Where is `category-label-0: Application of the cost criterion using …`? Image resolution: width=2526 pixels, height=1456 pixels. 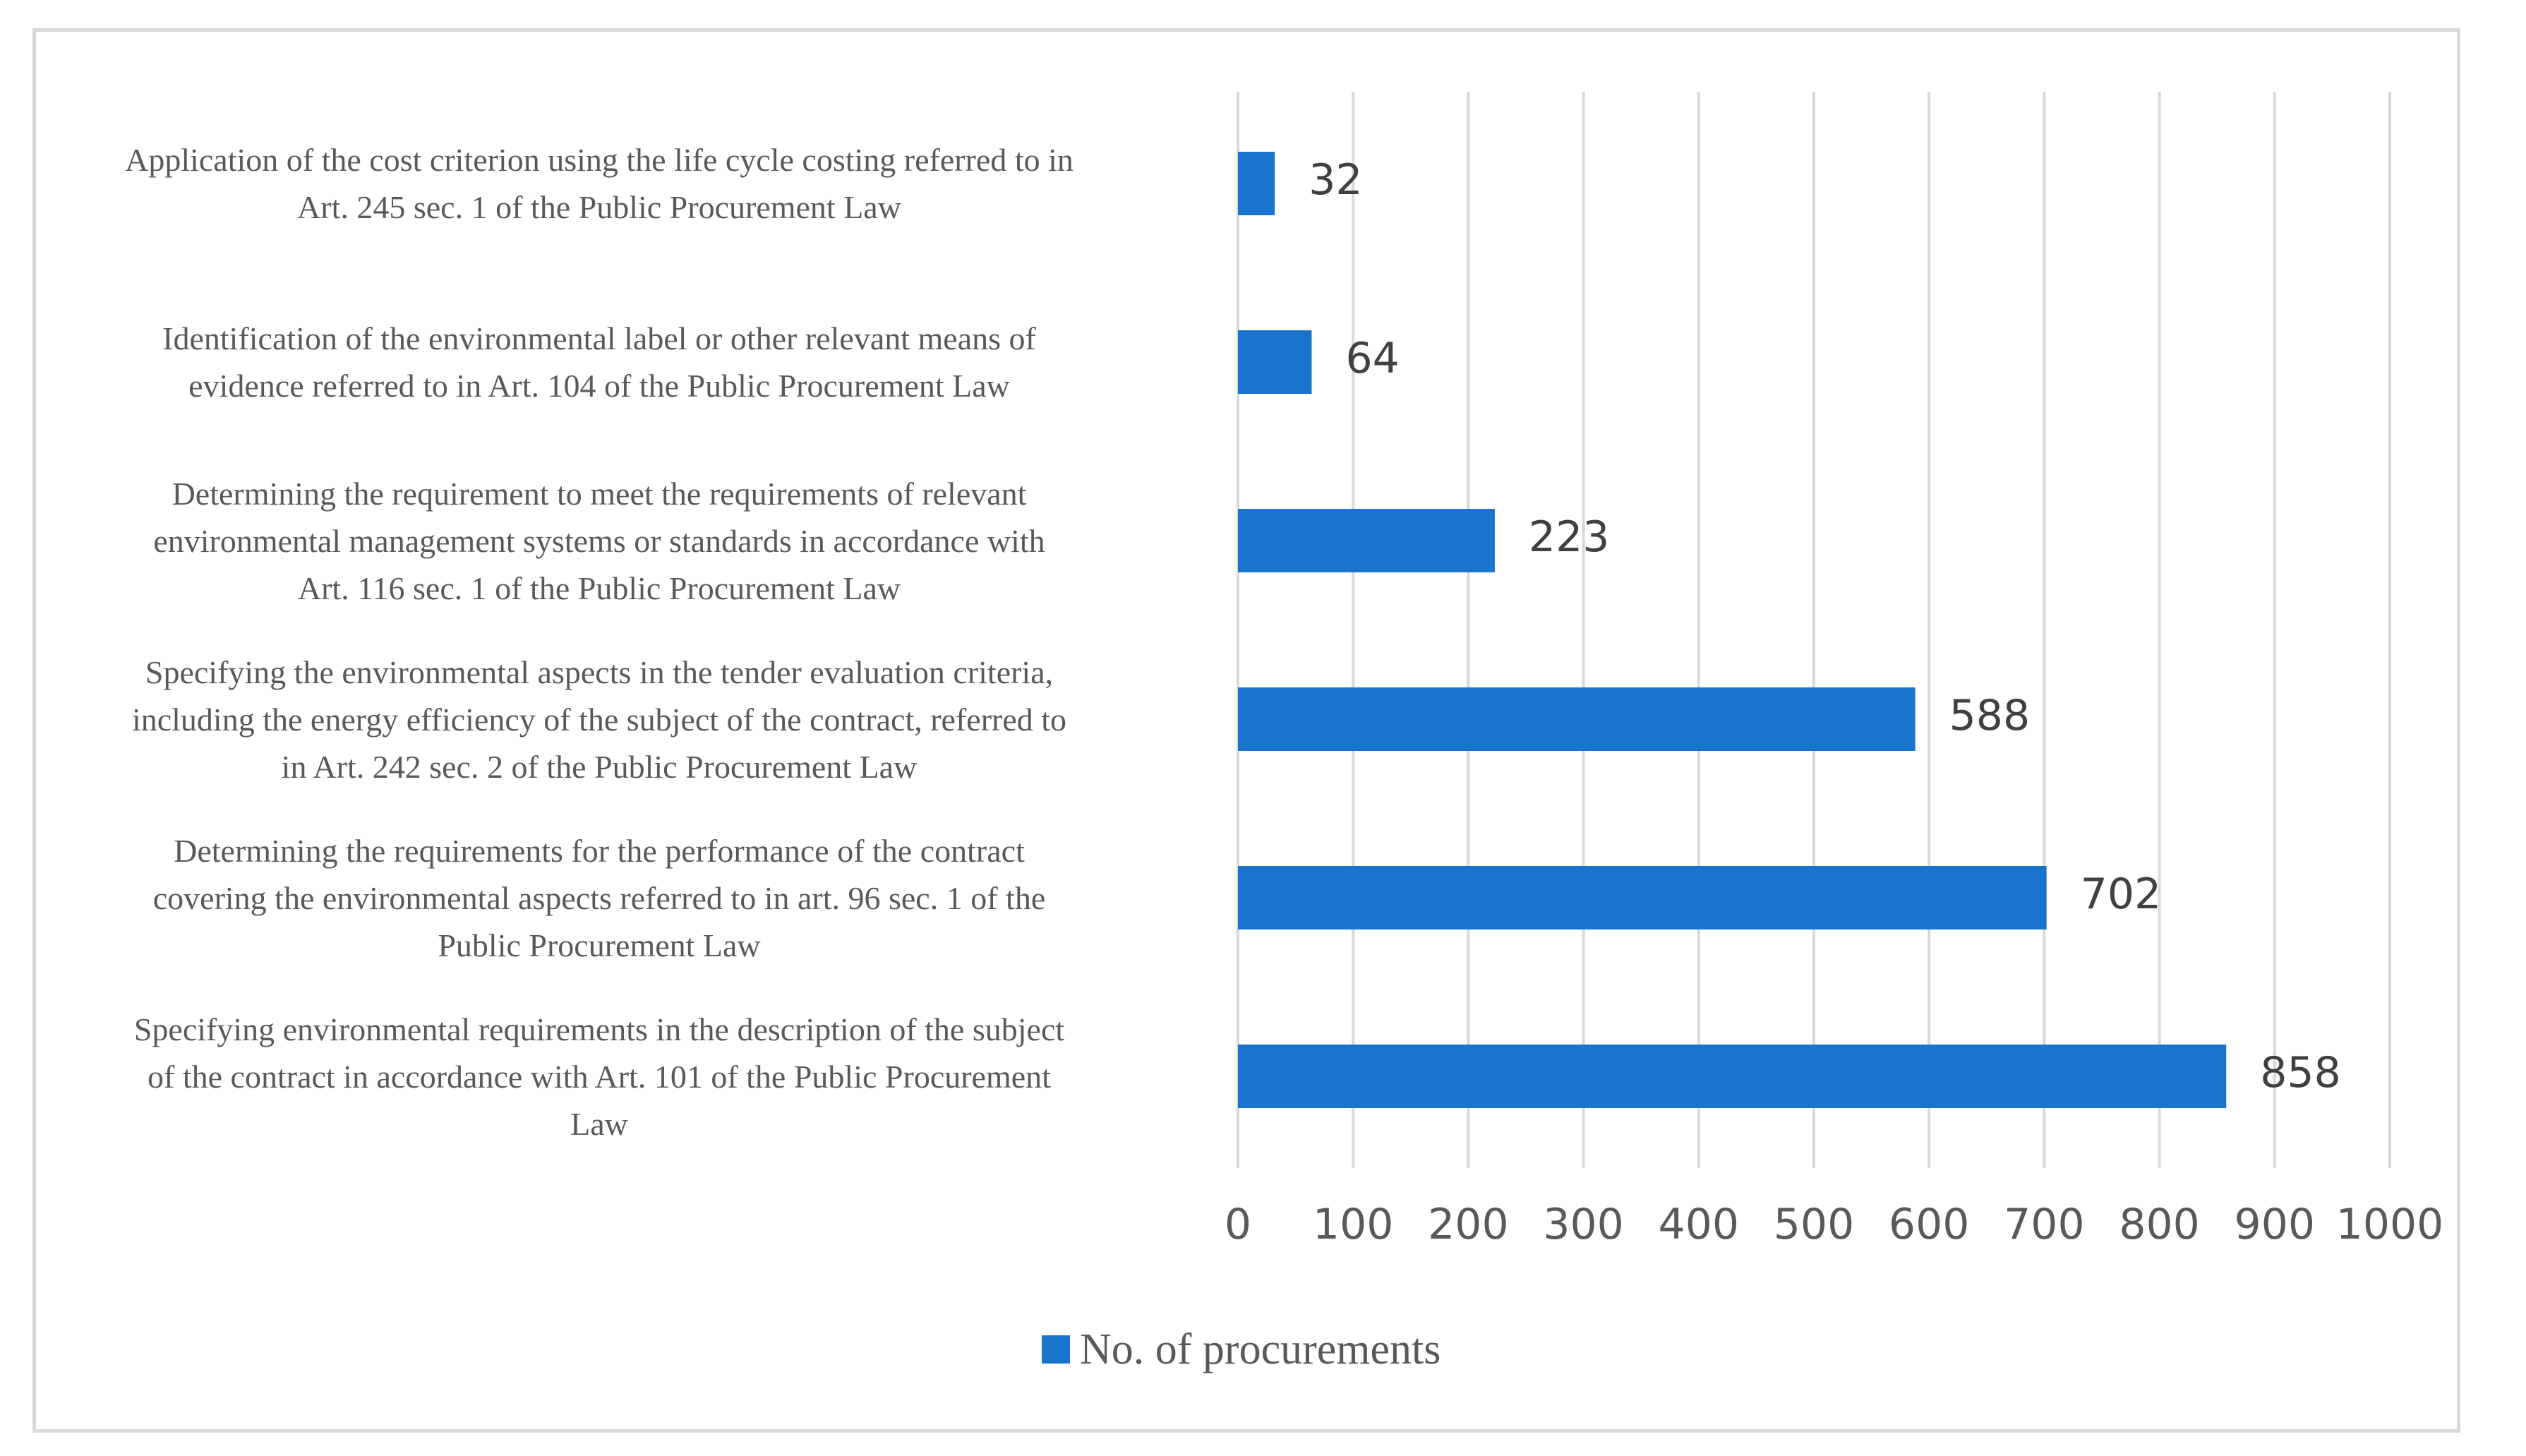 category-label-0: Application of the cost criterion using … is located at coordinates (603, 183).